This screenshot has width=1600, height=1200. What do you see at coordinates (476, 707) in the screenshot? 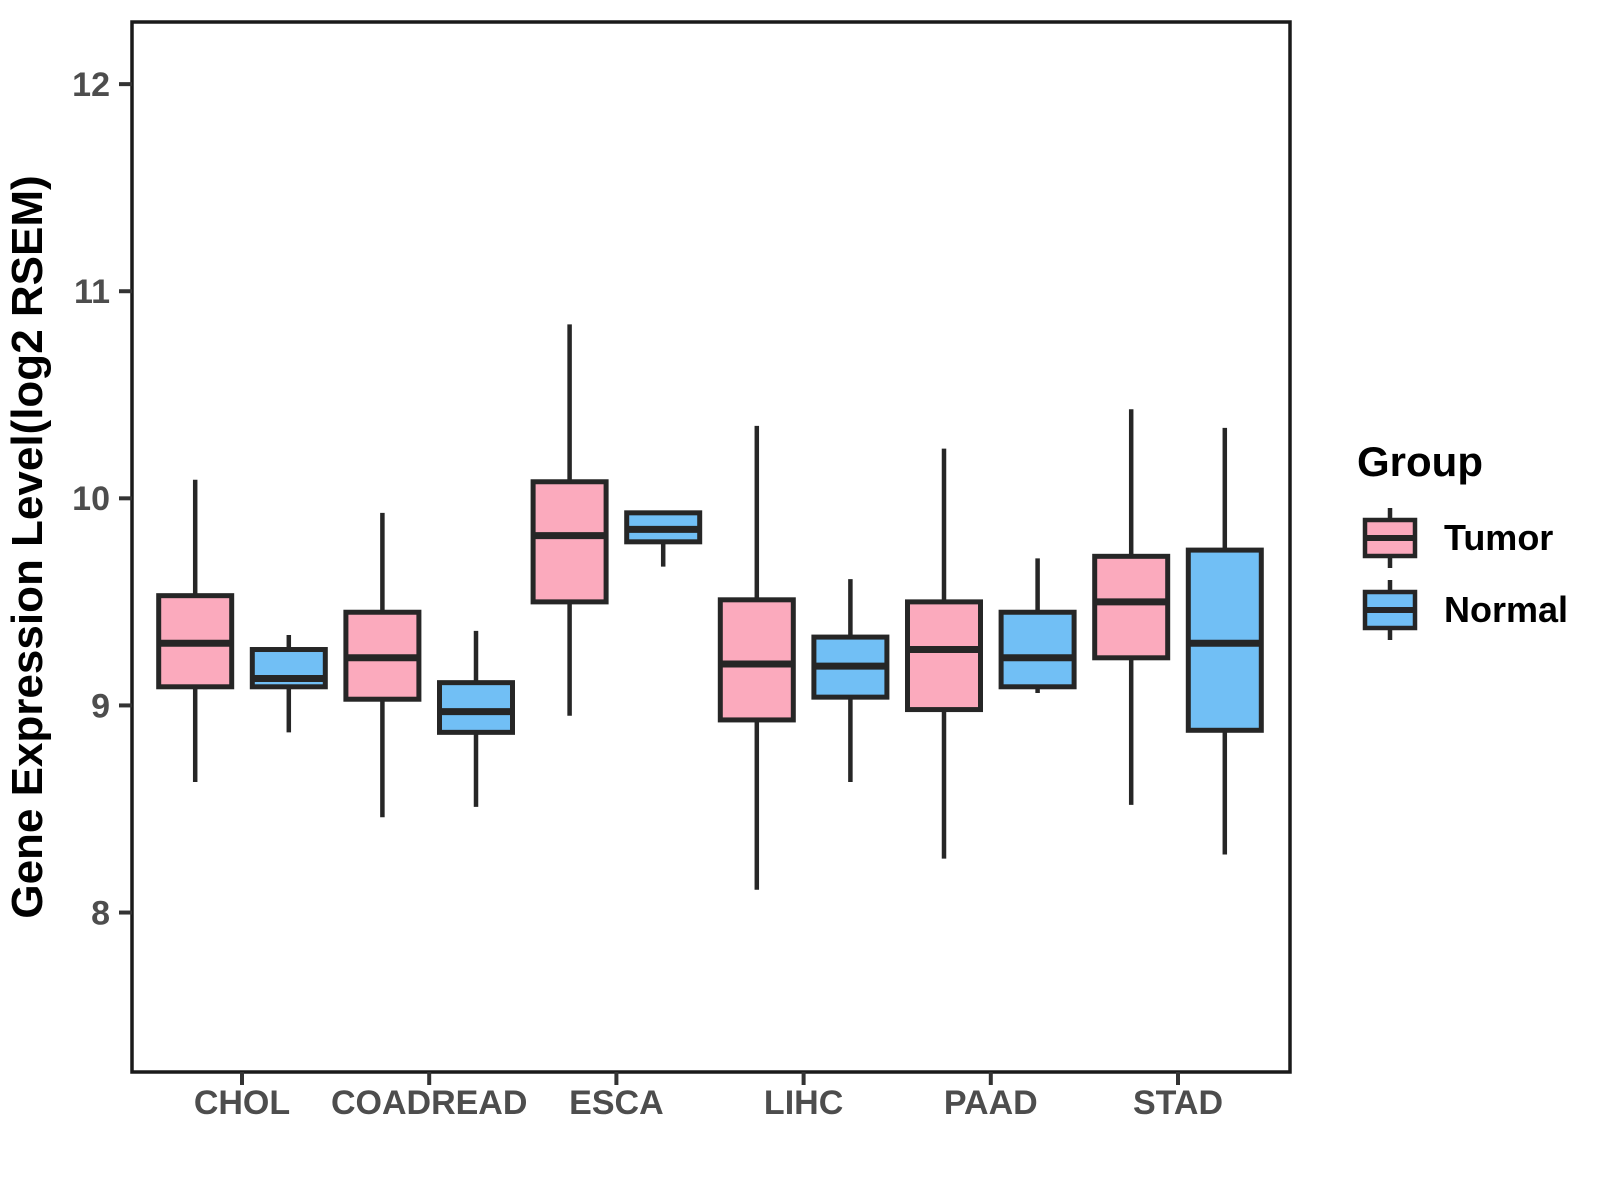
I see `box-normal-coadread` at bounding box center [476, 707].